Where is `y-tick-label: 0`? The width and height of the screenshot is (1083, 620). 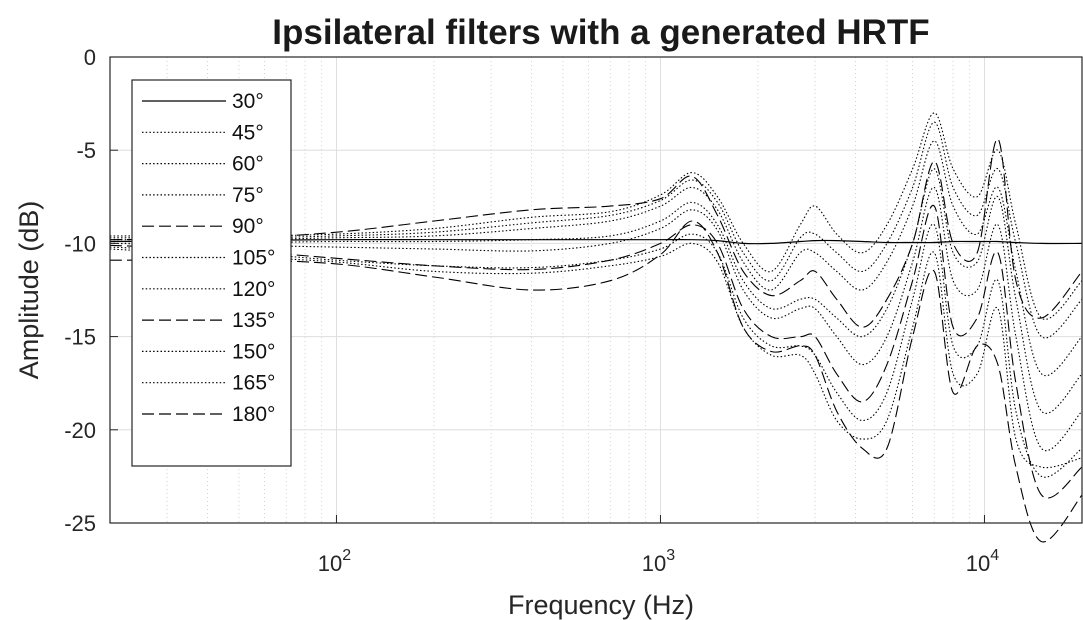
y-tick-label: 0 is located at coordinates (90, 57).